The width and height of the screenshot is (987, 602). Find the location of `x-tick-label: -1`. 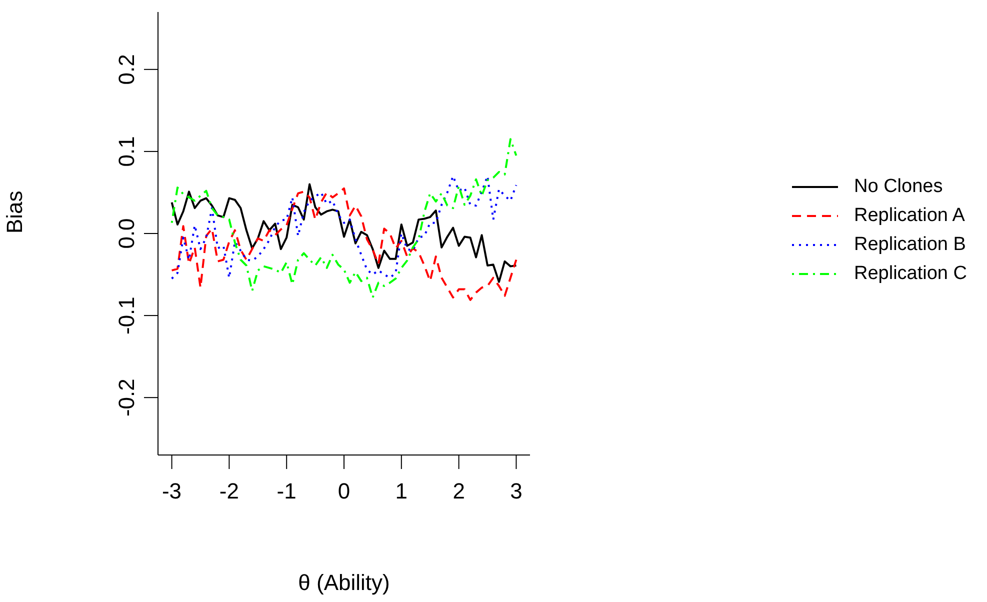

x-tick-label: -1 is located at coordinates (286, 491).